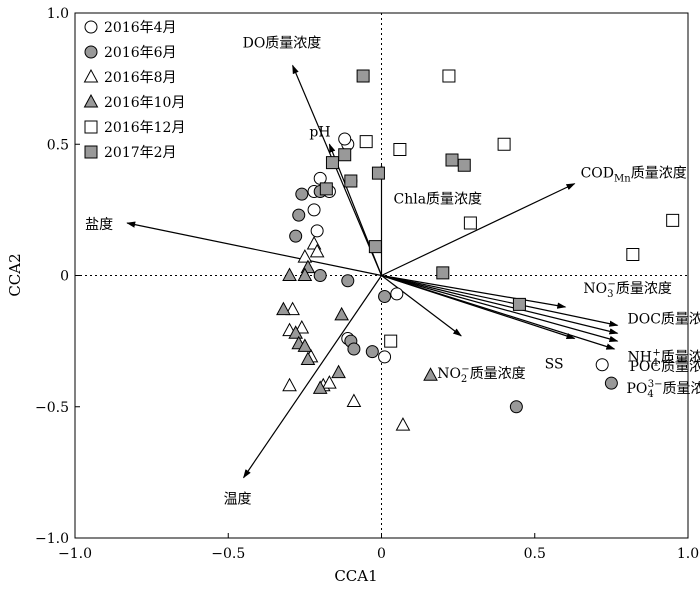  Describe the element at coordinates (140, 78) in the screenshot. I see `legend-label: 2016年8月` at that location.